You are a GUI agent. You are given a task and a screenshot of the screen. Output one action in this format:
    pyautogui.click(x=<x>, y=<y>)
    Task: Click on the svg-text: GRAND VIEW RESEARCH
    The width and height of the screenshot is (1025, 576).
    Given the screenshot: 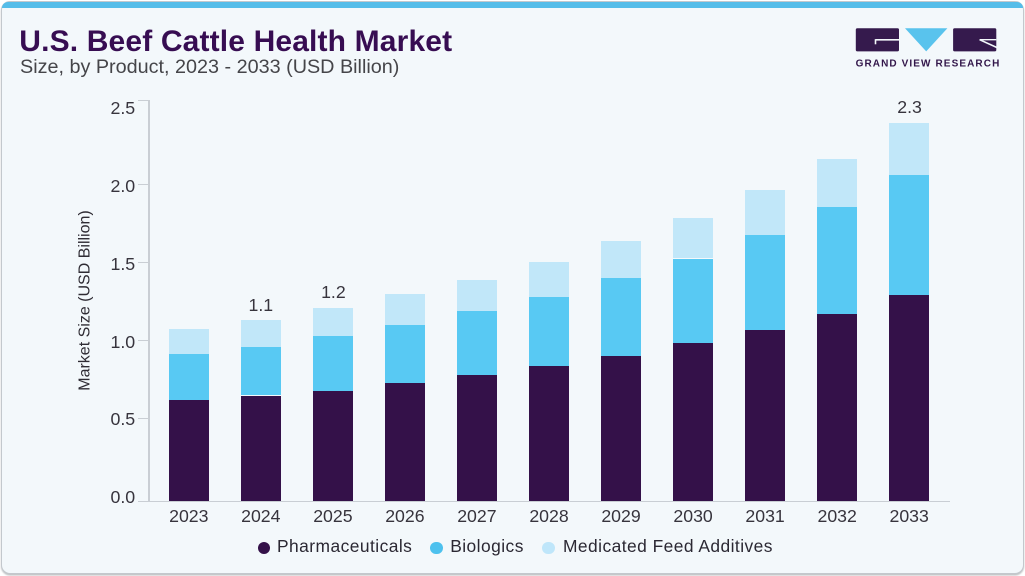 What is the action you would take?
    pyautogui.click(x=928, y=64)
    